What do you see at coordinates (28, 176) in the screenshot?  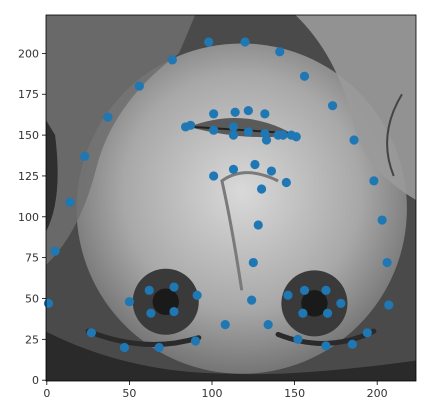 I see `y-tick-label: 125` at bounding box center [28, 176].